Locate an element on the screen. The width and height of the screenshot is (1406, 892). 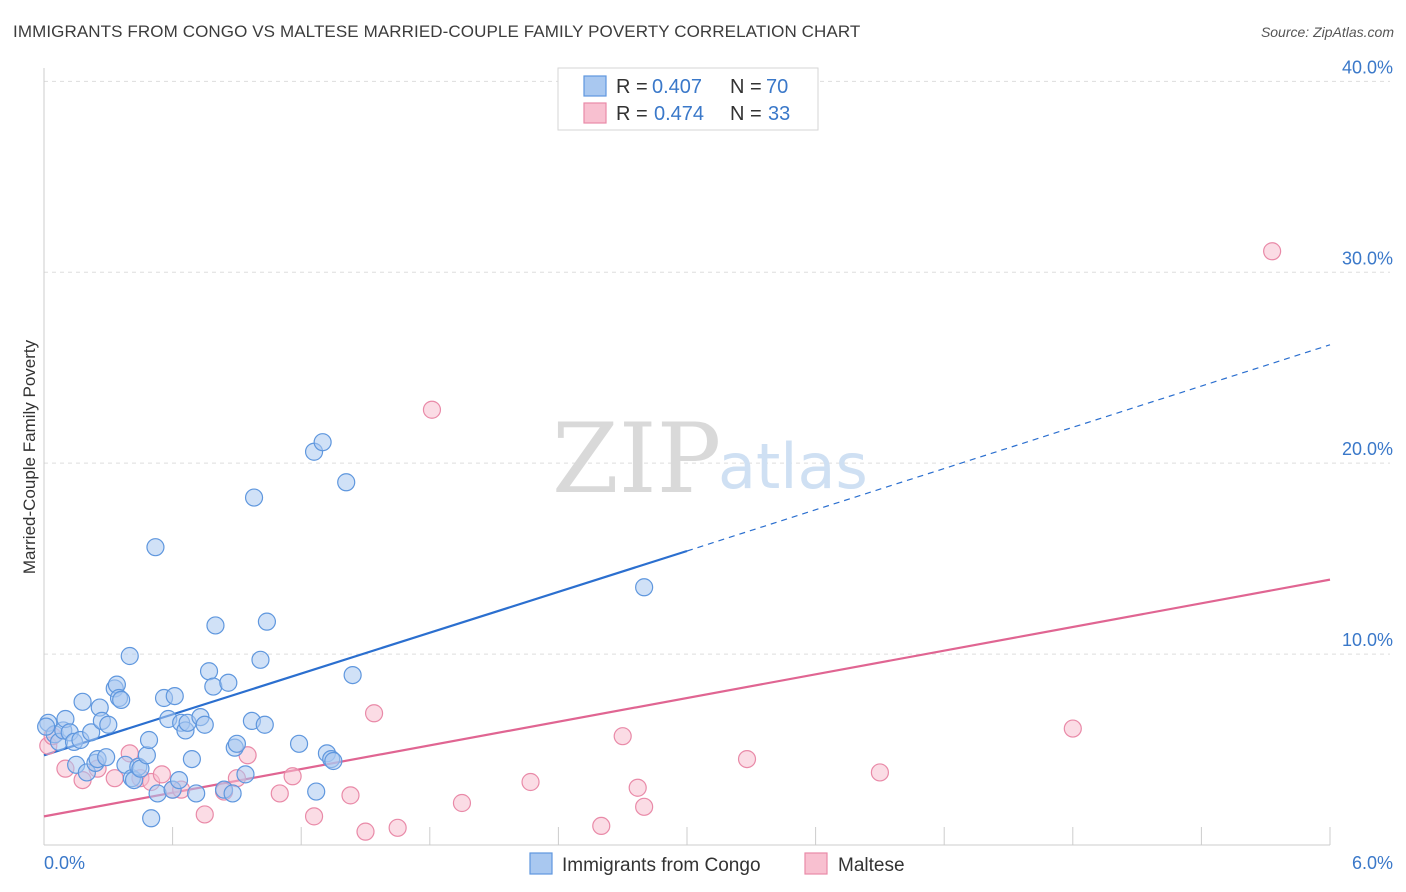
y-tick-label: 30.0% is located at coordinates (1367, 258).